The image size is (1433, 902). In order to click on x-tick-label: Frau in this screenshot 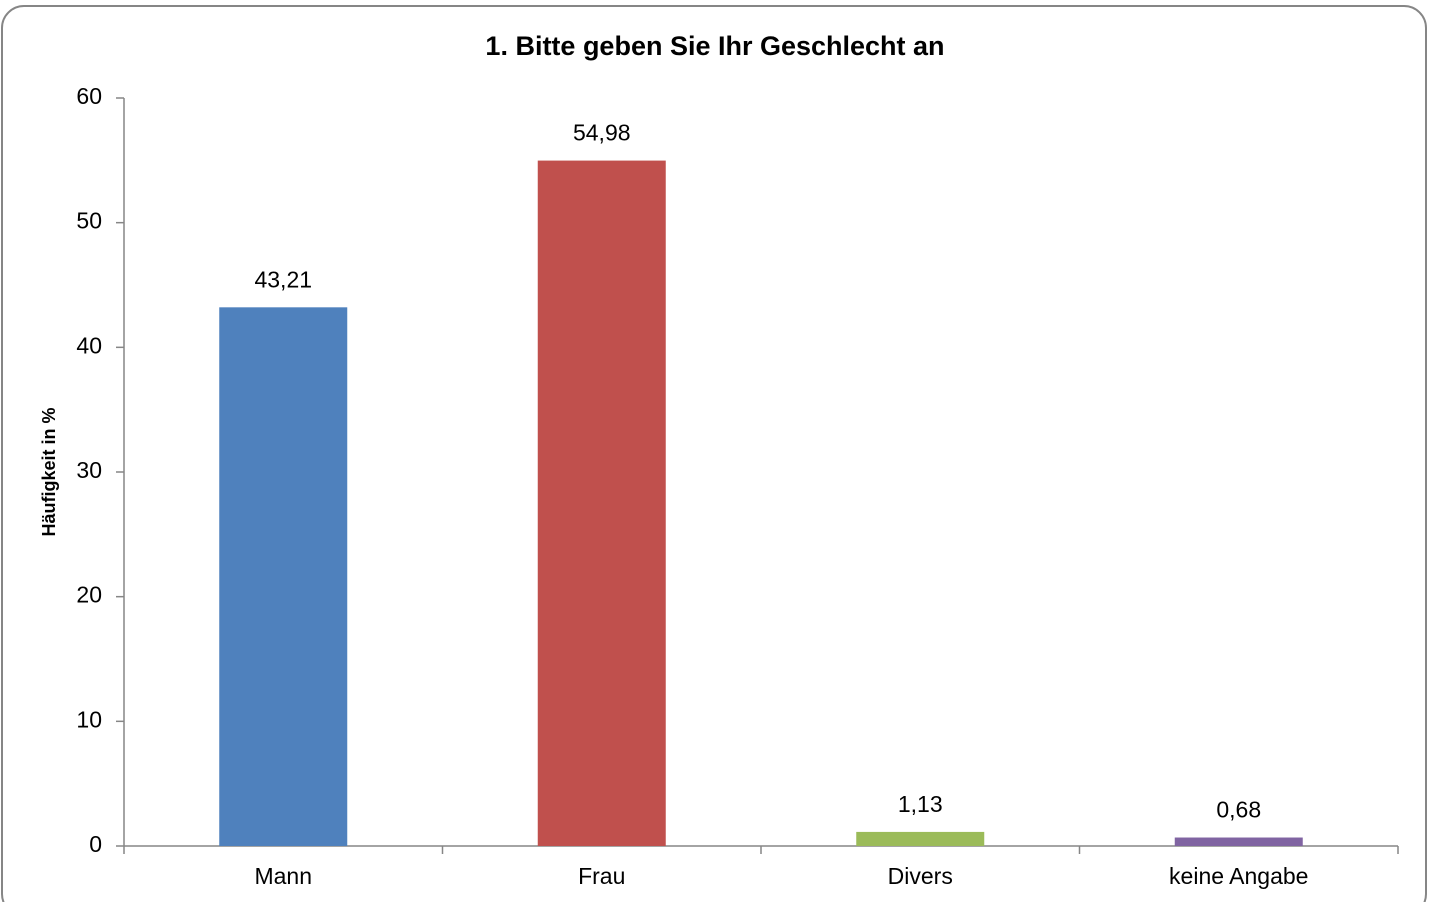, I will do `click(601, 876)`.